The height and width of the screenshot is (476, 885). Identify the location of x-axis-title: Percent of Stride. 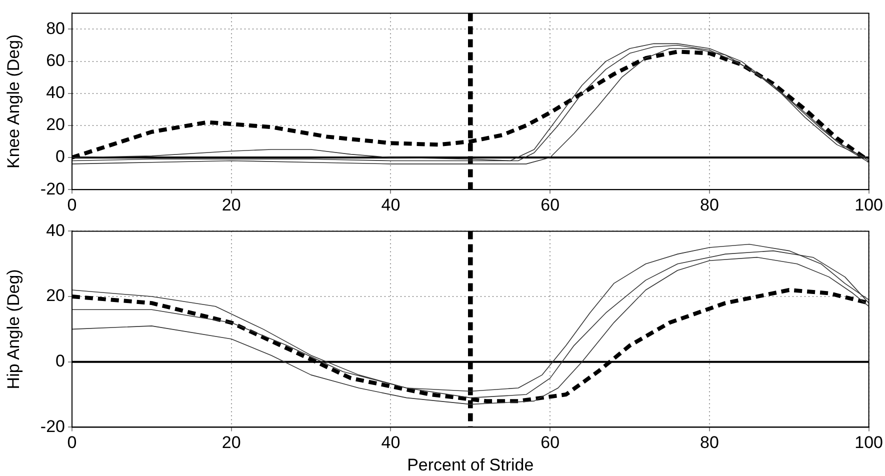
(470, 464).